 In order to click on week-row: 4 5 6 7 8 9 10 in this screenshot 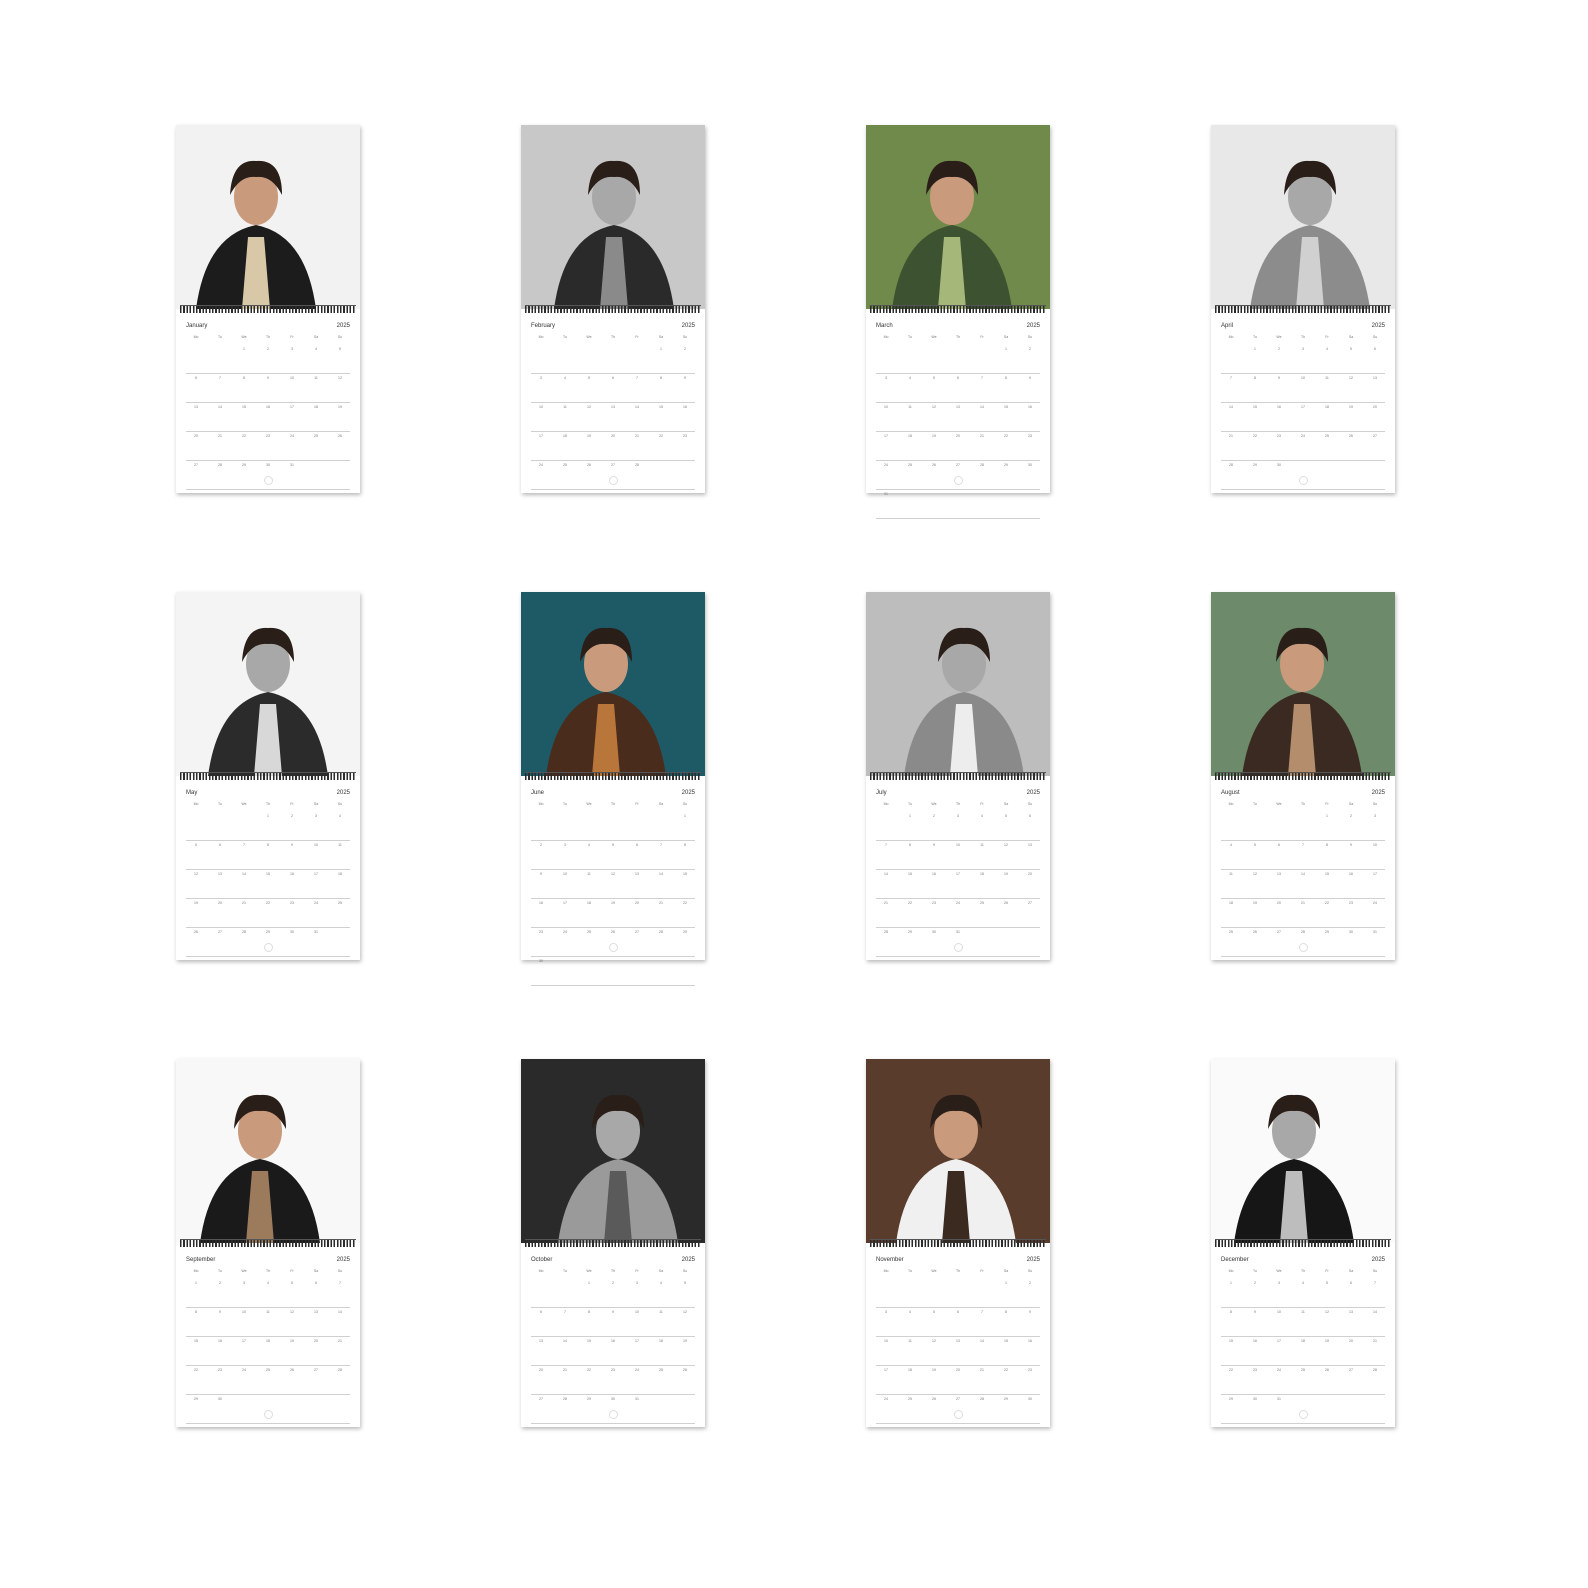, I will do `click(1303, 855)`.